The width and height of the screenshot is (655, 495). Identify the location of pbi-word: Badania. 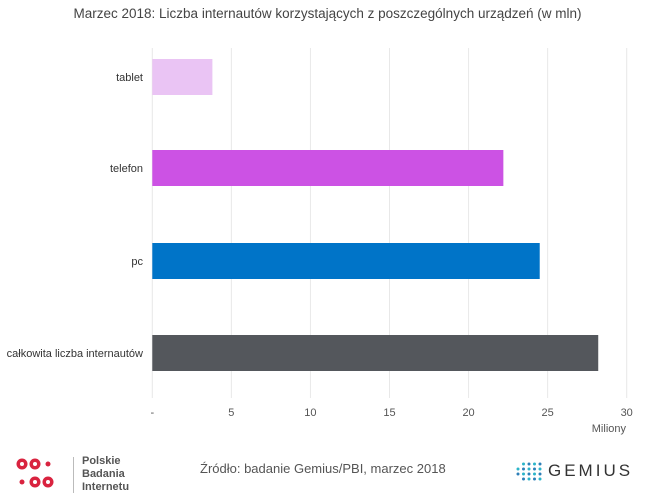
(103, 474).